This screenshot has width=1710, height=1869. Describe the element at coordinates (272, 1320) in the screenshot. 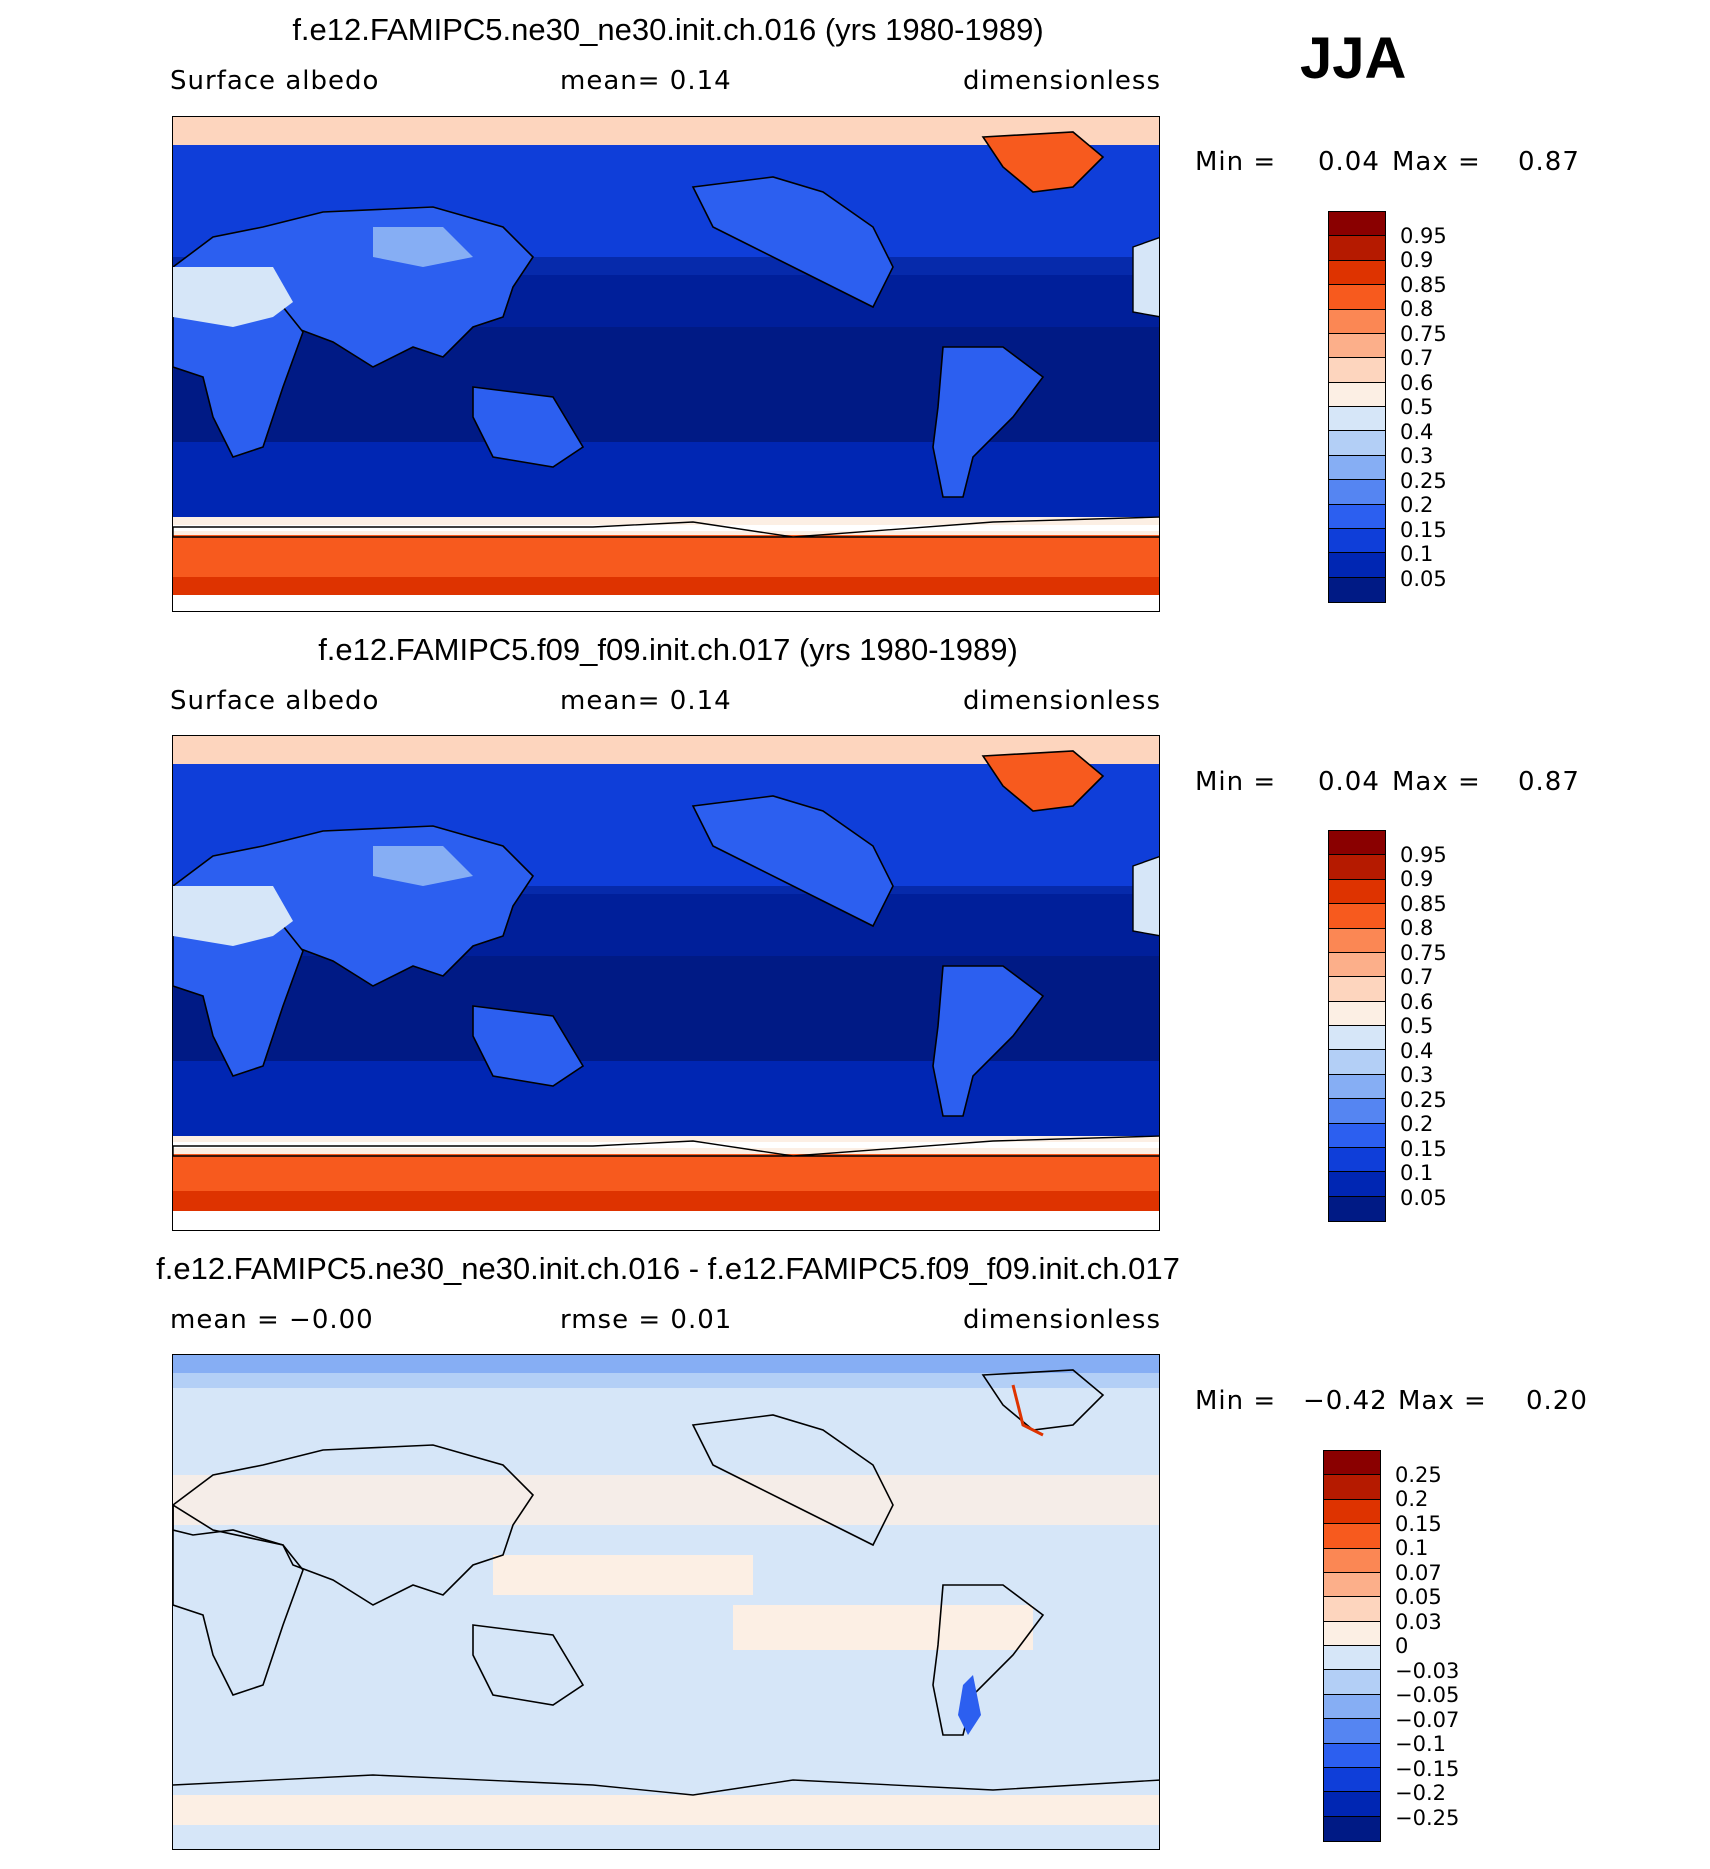

I see `panel-3-mean-label: mean = −0.00` at that location.